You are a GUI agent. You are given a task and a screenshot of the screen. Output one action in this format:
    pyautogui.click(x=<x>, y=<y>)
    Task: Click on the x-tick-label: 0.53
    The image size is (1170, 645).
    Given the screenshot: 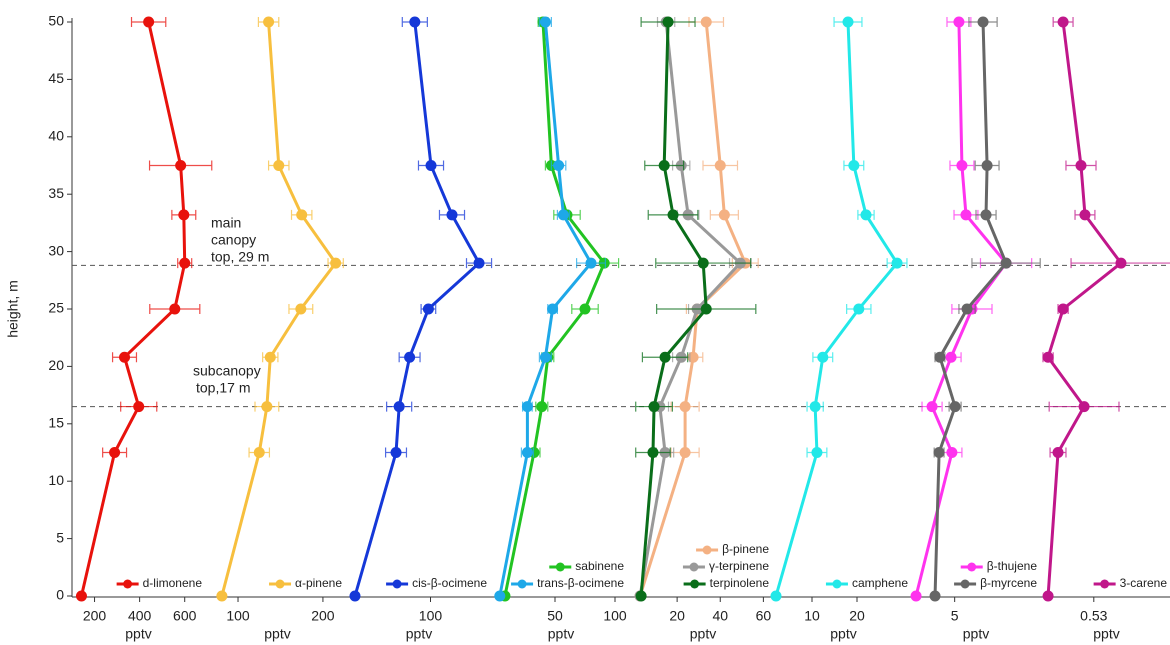 What is the action you would take?
    pyautogui.click(x=1093, y=616)
    